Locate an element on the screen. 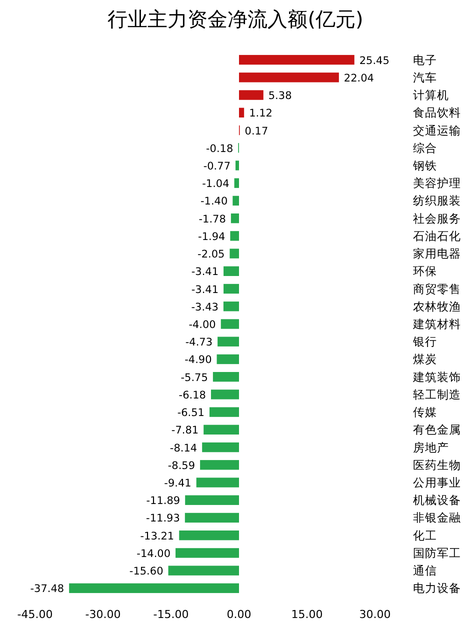 The height and width of the screenshot is (626, 471). x-tick-label: -45.00 is located at coordinates (35, 614).